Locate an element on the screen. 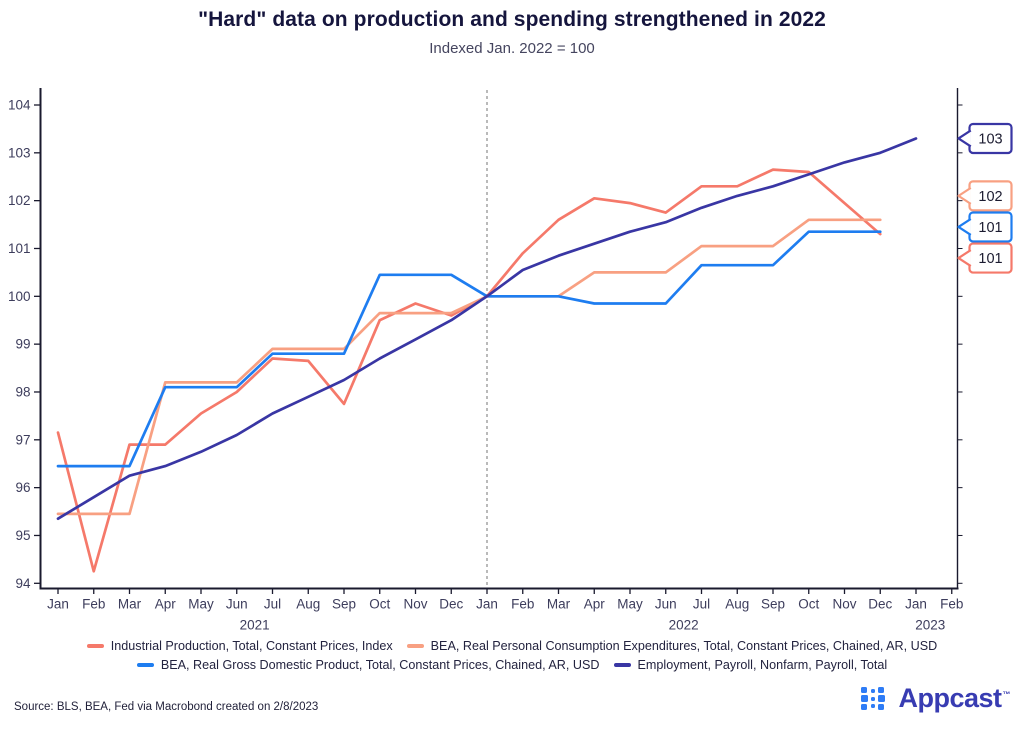 The image size is (1024, 730). y-tick-label: 98 is located at coordinates (22, 391).